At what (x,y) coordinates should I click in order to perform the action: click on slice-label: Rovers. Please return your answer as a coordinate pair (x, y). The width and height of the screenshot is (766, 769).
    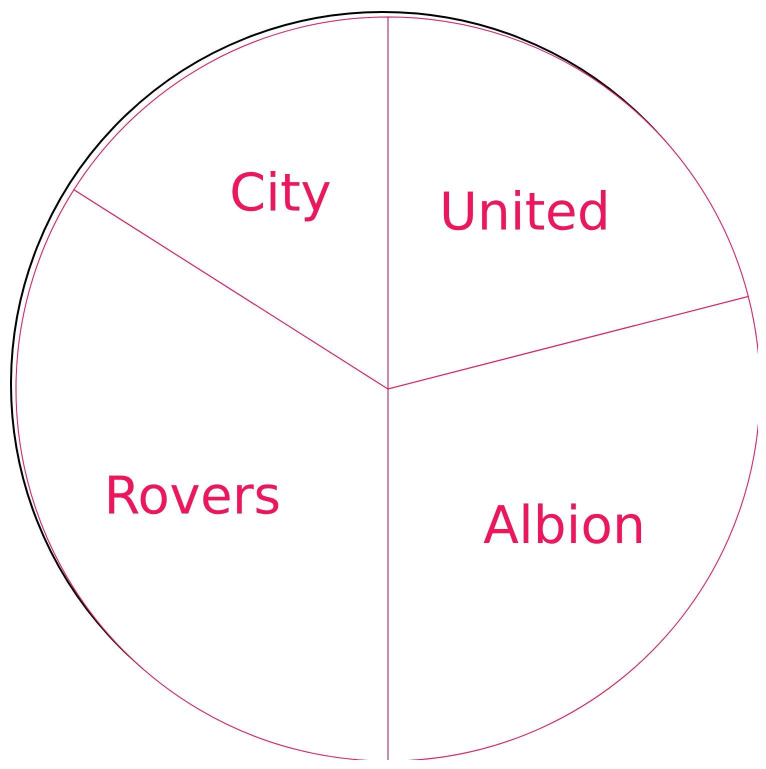
    Looking at the image, I should click on (192, 496).